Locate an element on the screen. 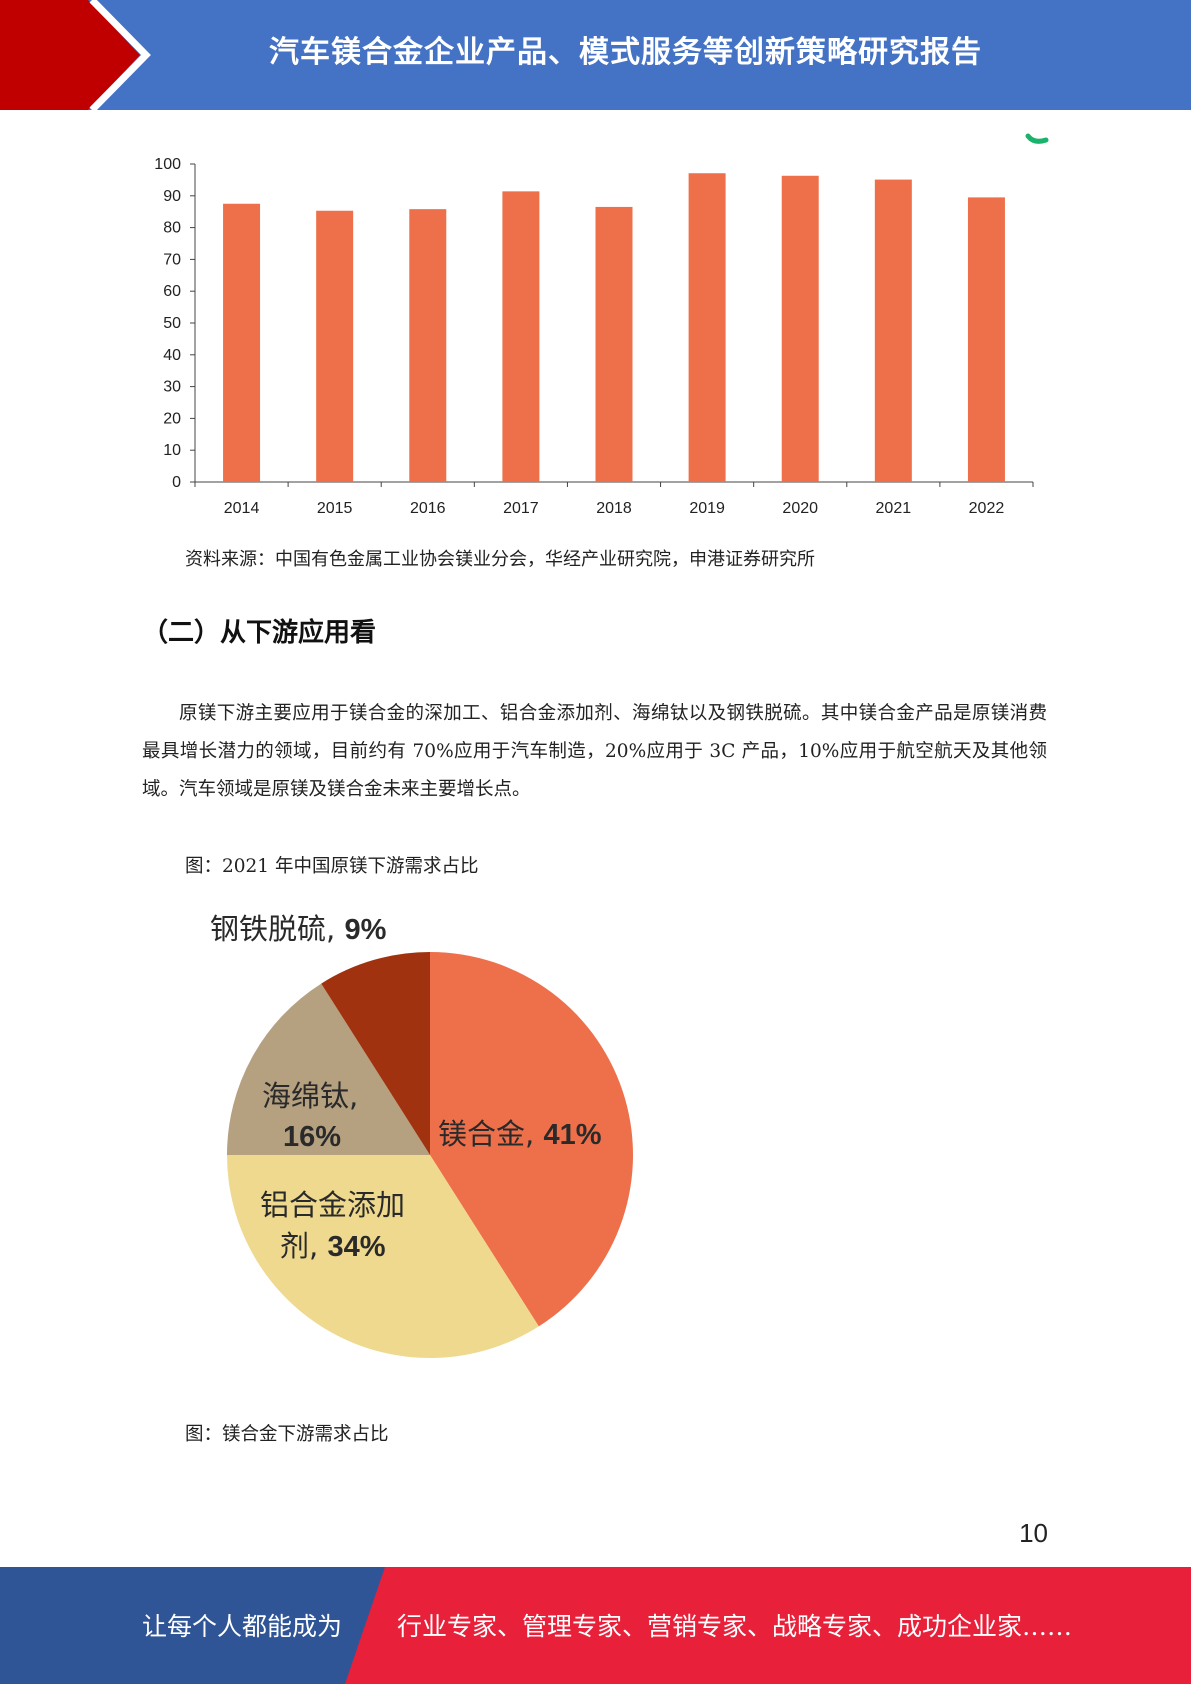 The height and width of the screenshot is (1684, 1191). x-tick-label: 2020 is located at coordinates (800, 508).